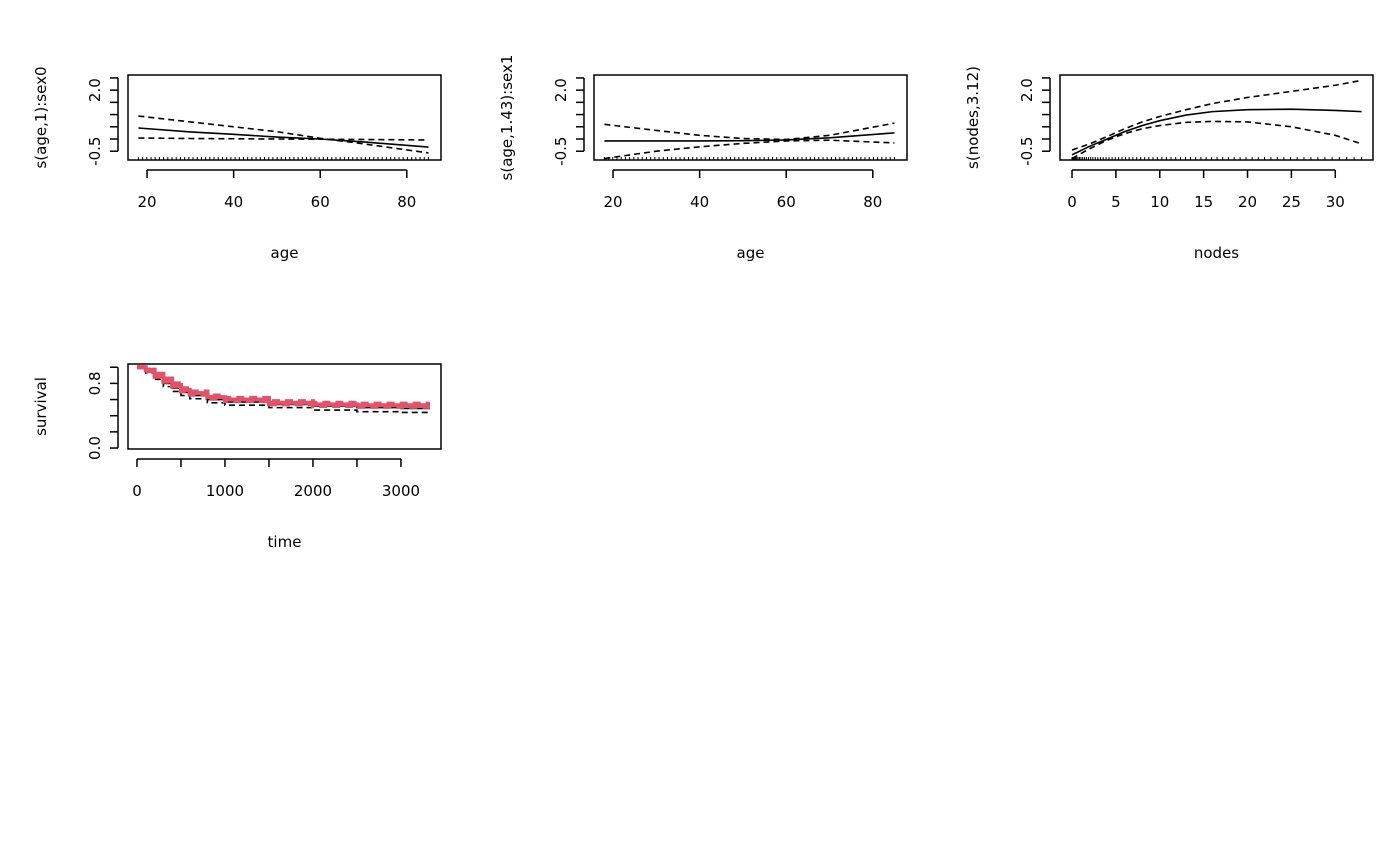  Describe the element at coordinates (1203, 202) in the screenshot. I see `x-tick-label: 15` at that location.